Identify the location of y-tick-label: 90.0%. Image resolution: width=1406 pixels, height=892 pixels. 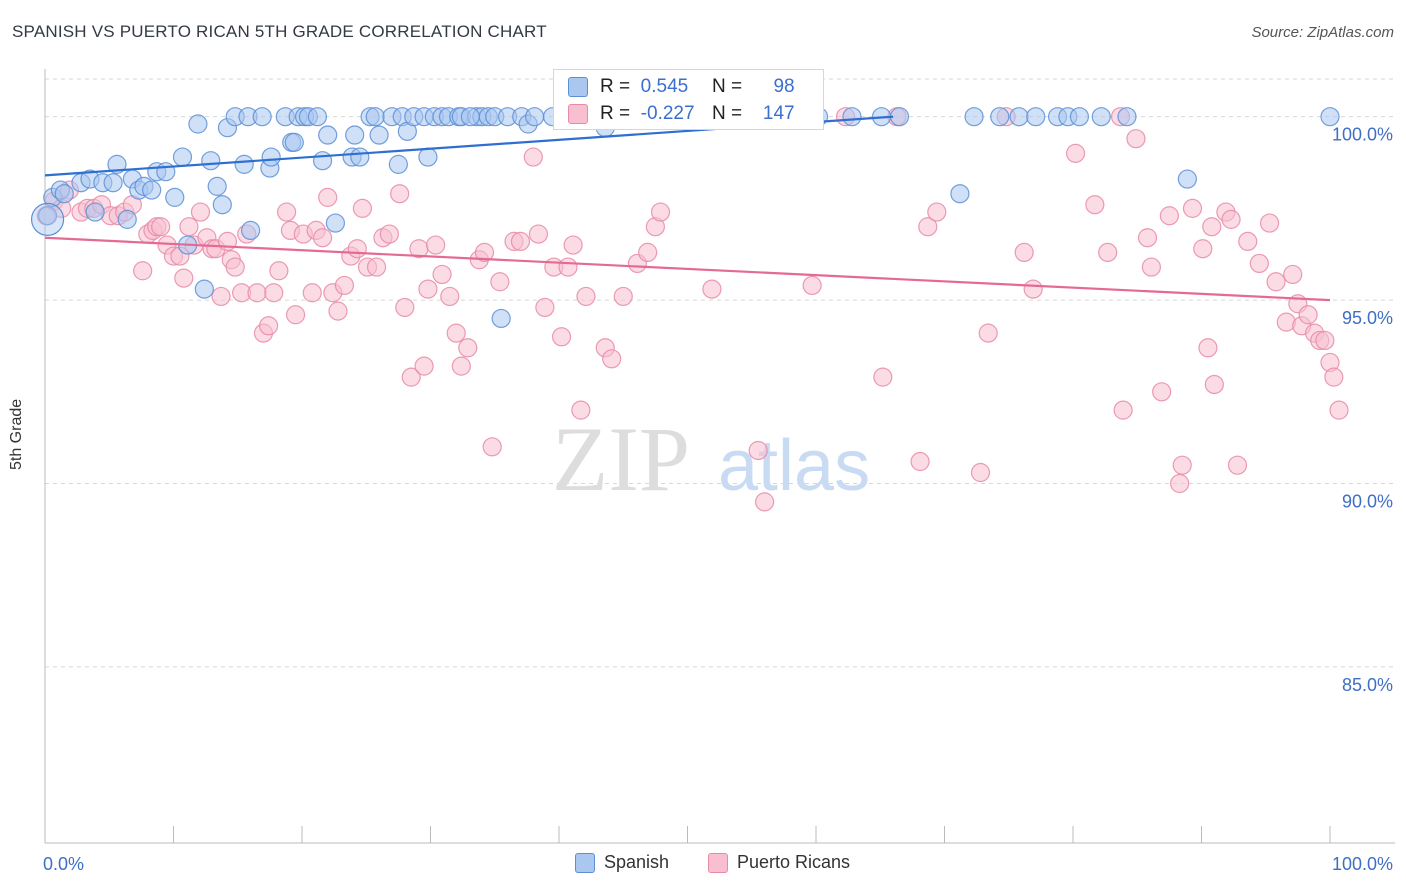
(1367, 502).